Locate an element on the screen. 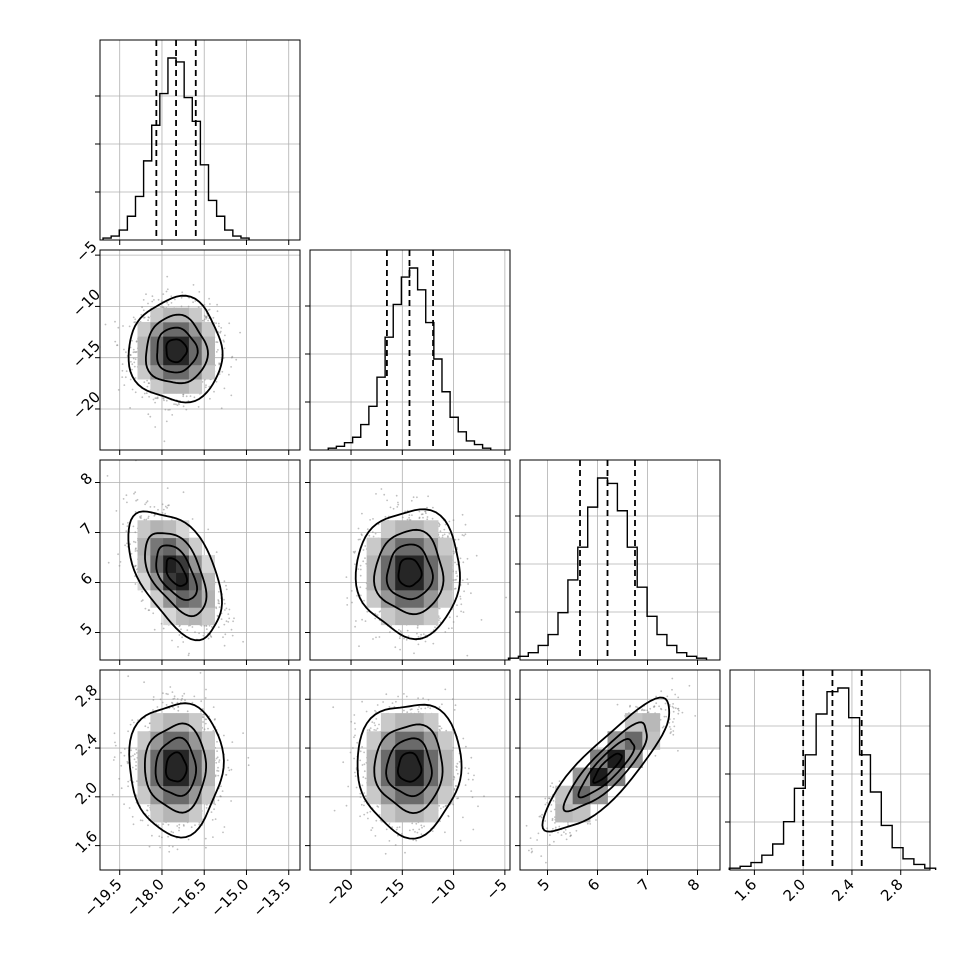 This screenshot has width=970, height=970. x-tick-label: 5 is located at coordinates (543, 884).